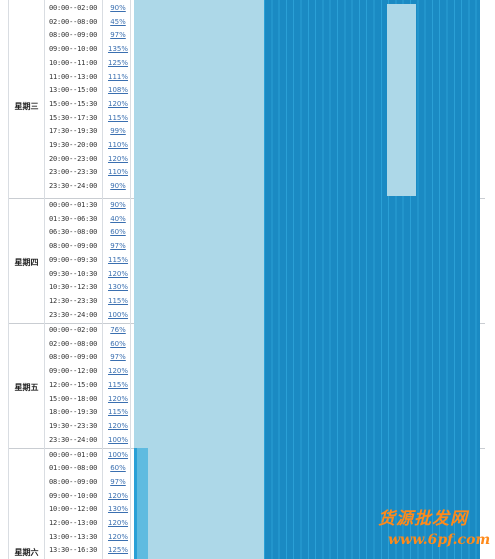  Describe the element at coordinates (135, 503) in the screenshot. I see `active-start-sat` at that location.